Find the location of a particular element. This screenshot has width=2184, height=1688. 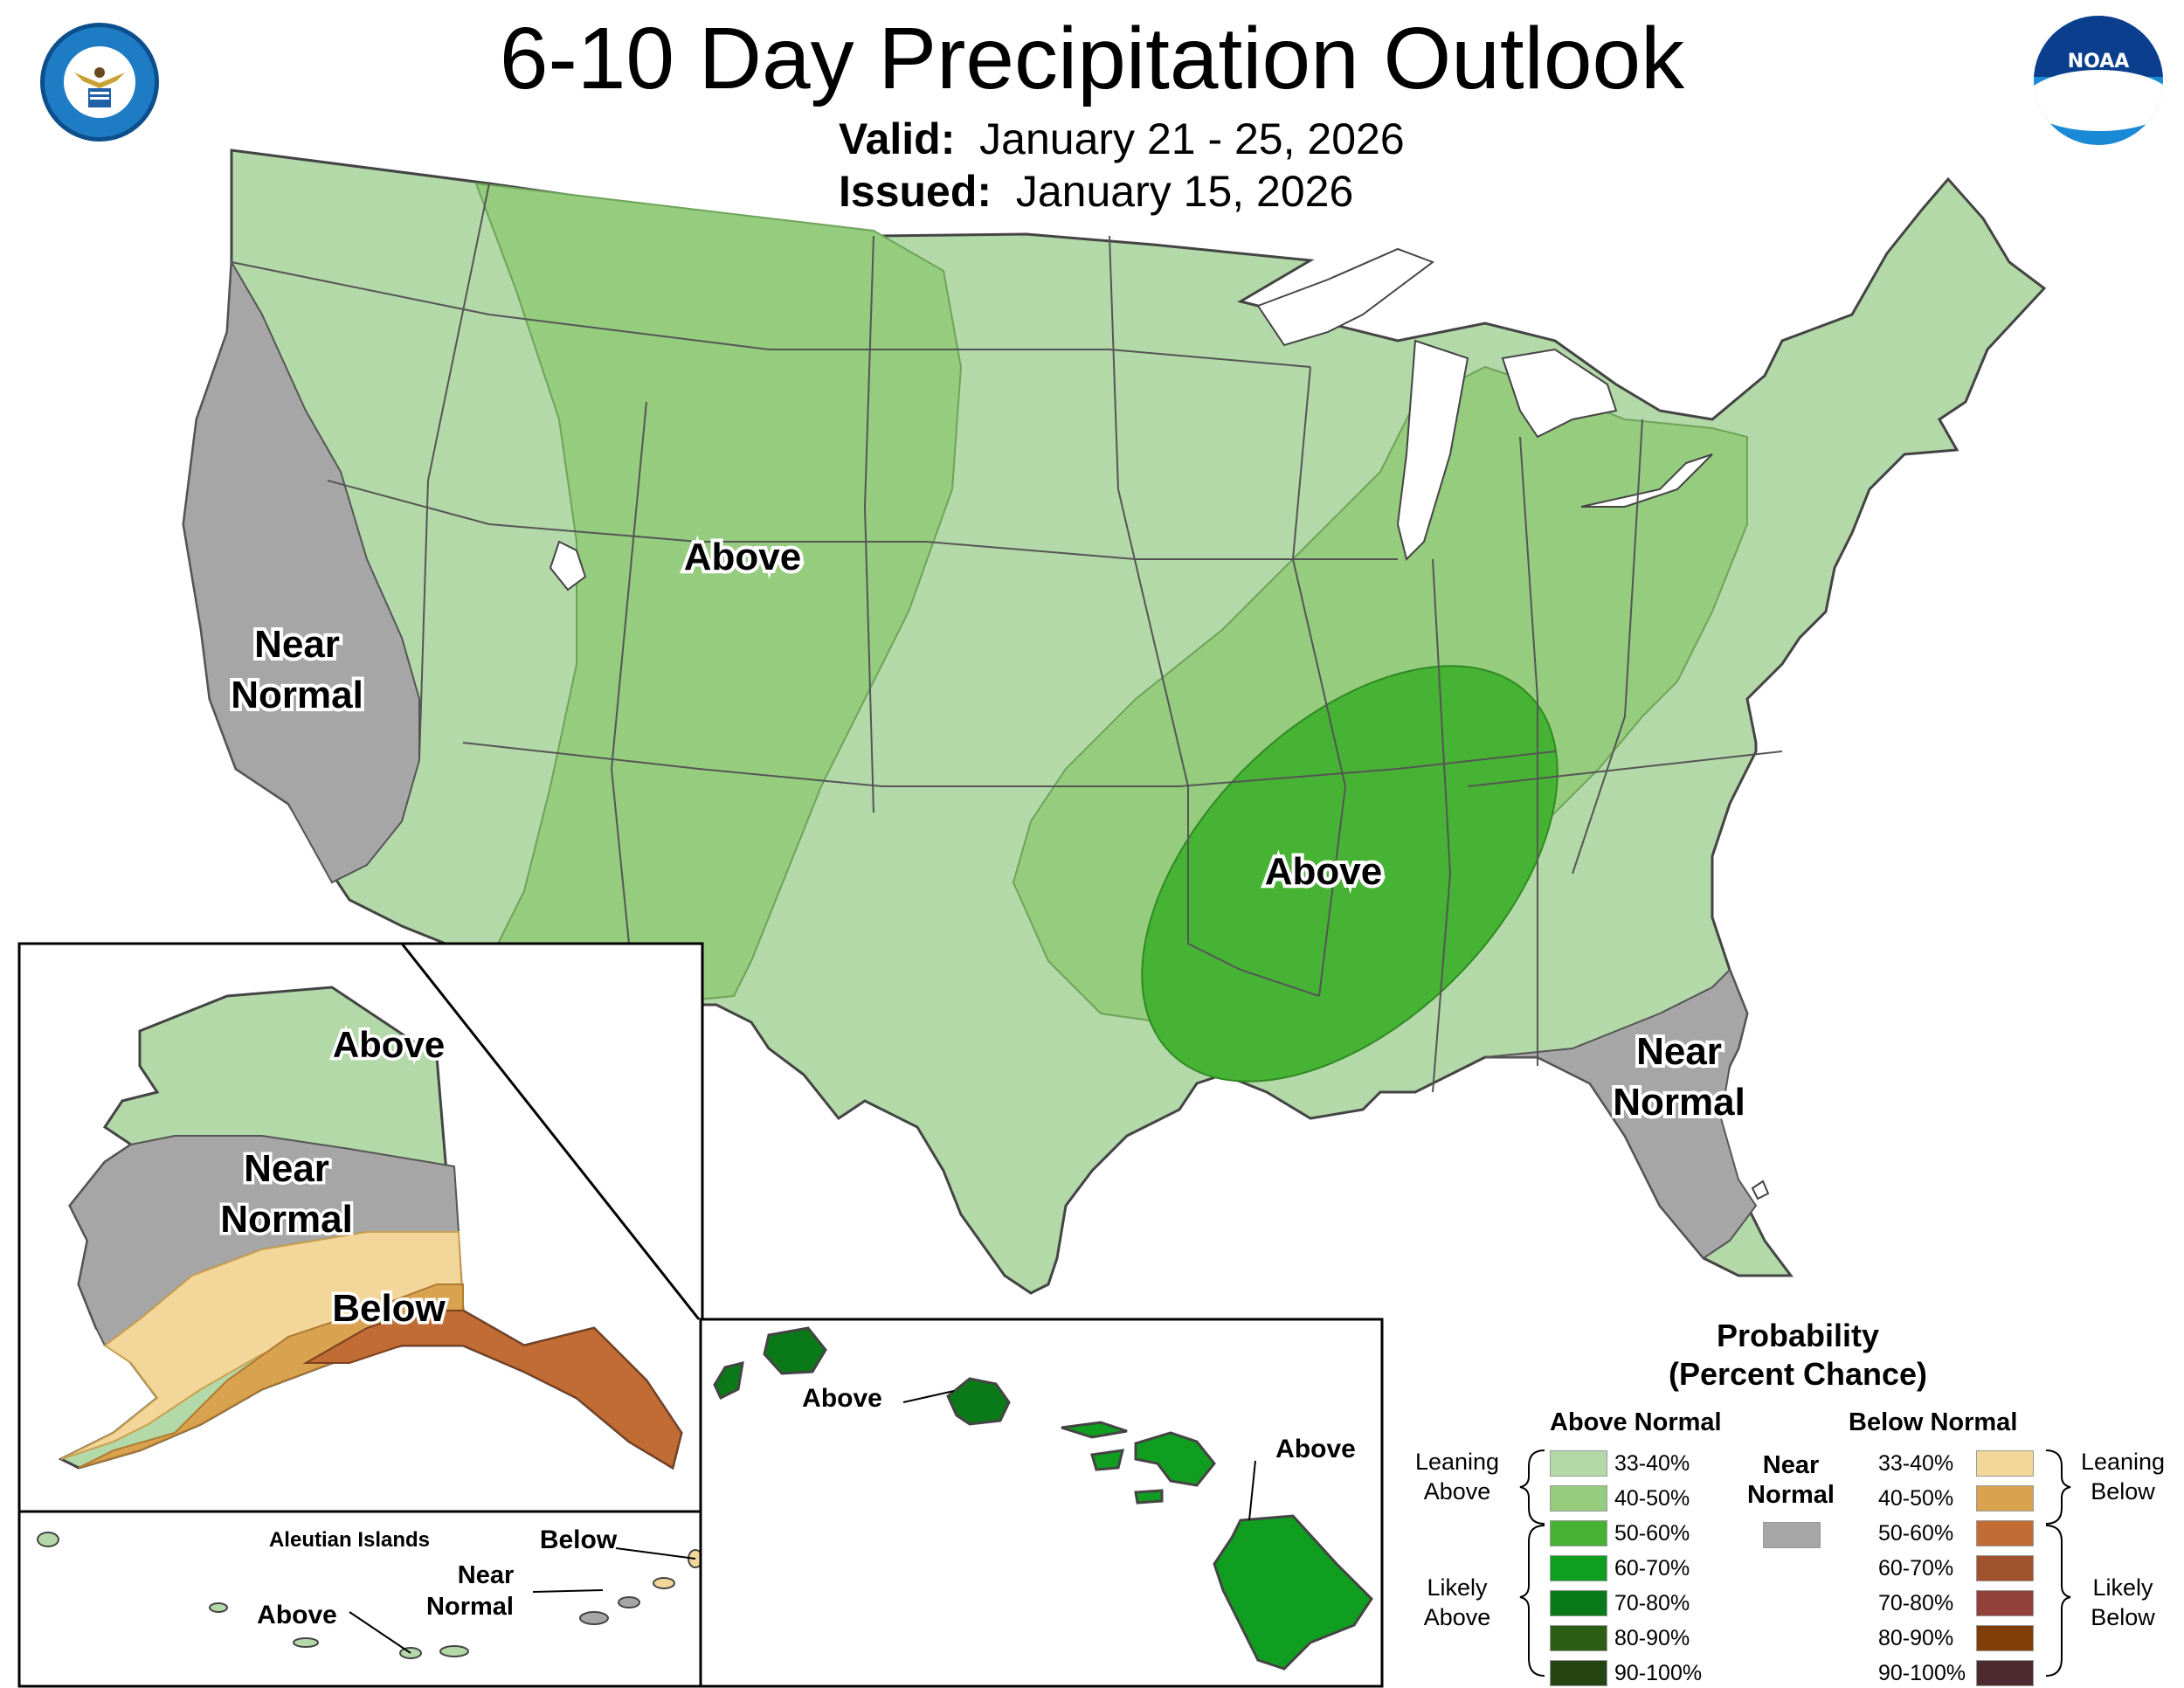

near-normal-region-southeast is located at coordinates (1621, 1114).